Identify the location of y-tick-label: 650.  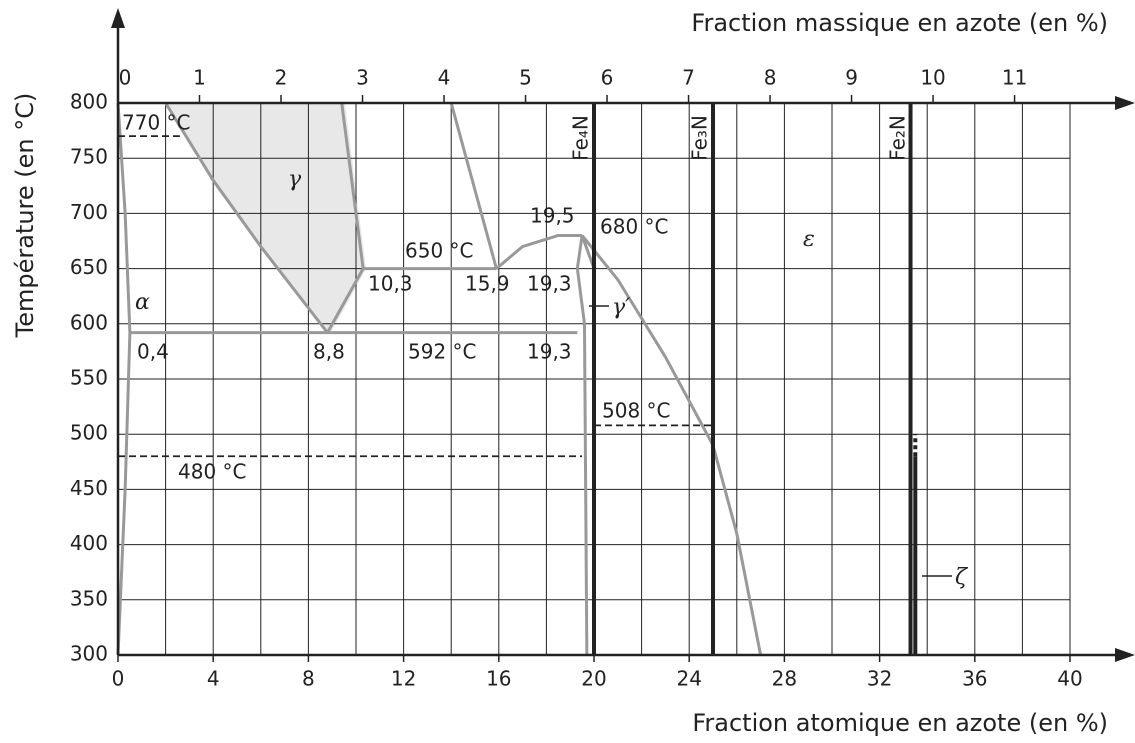
(89, 267).